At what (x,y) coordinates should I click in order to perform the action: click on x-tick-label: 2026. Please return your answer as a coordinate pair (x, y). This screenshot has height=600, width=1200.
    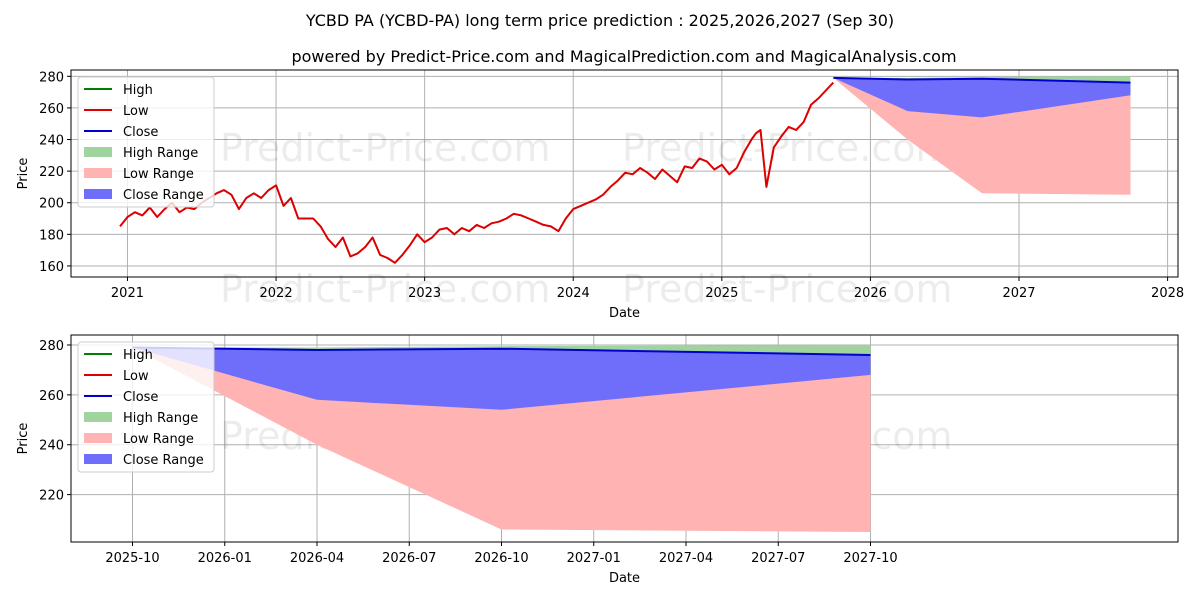
    Looking at the image, I should click on (870, 293).